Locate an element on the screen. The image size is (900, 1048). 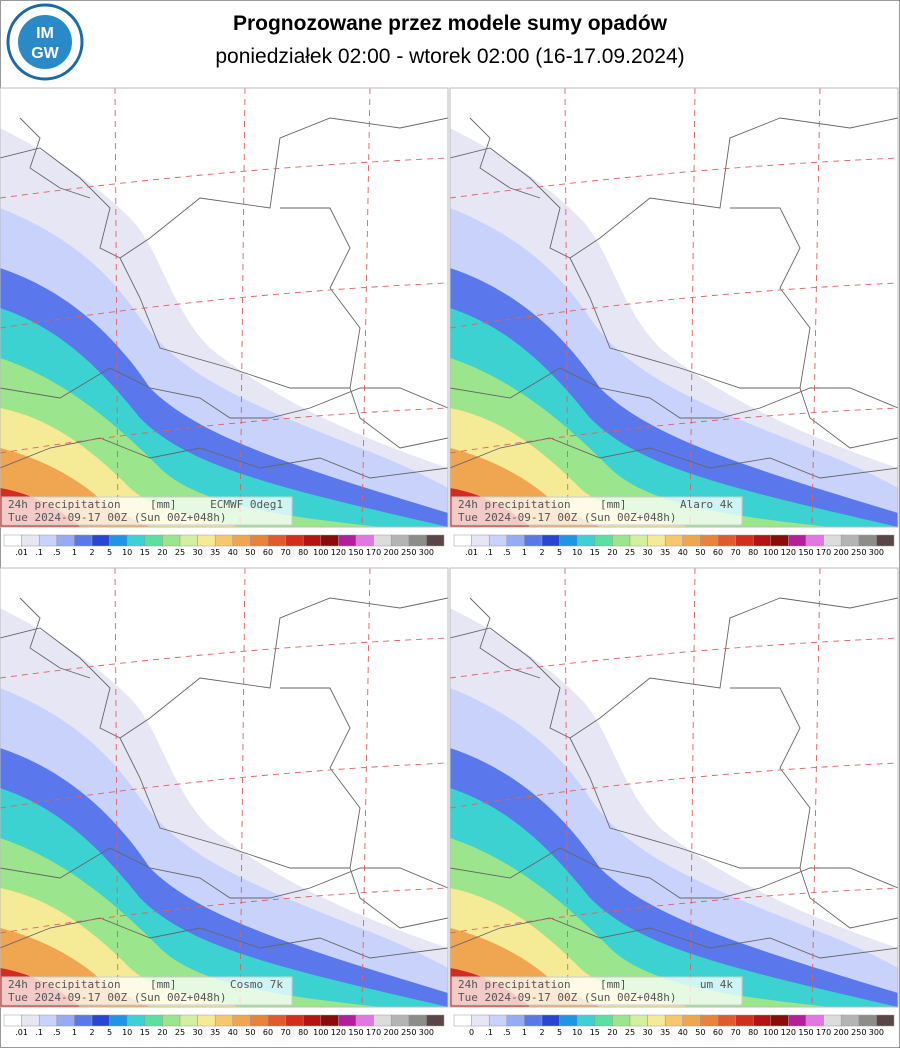
colorbar-label: 250 is located at coordinates (858, 552).